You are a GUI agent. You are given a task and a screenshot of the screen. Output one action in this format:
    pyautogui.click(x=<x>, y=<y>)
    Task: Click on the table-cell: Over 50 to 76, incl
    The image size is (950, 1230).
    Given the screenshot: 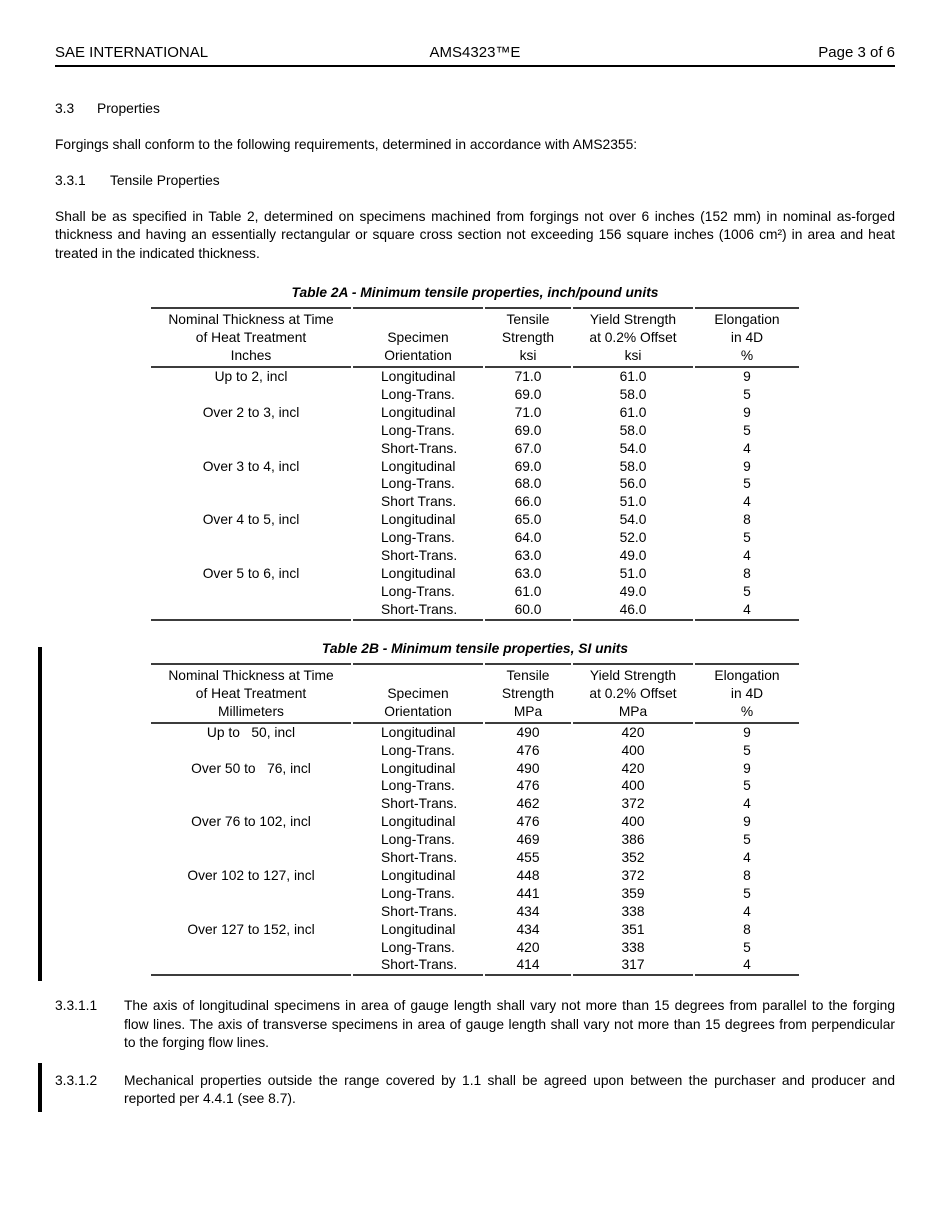 What is the action you would take?
    pyautogui.click(x=251, y=768)
    